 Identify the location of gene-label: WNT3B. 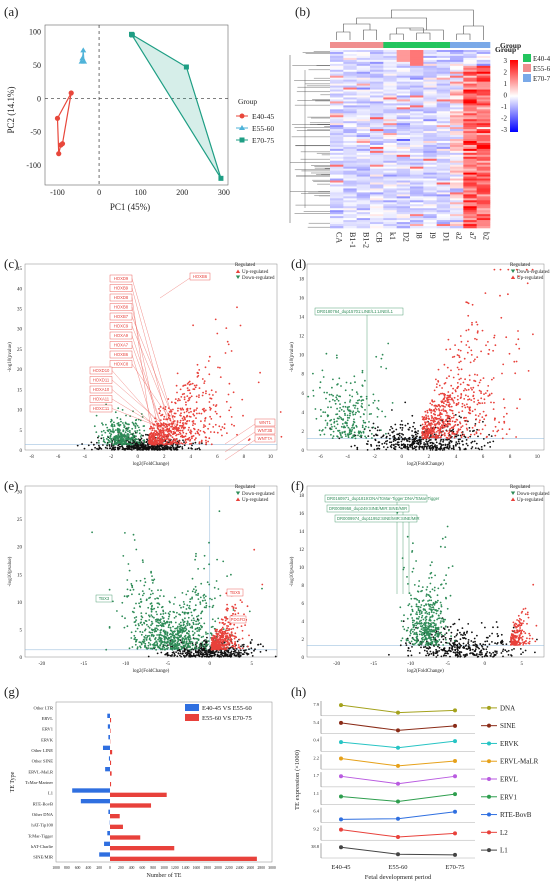
(265, 430).